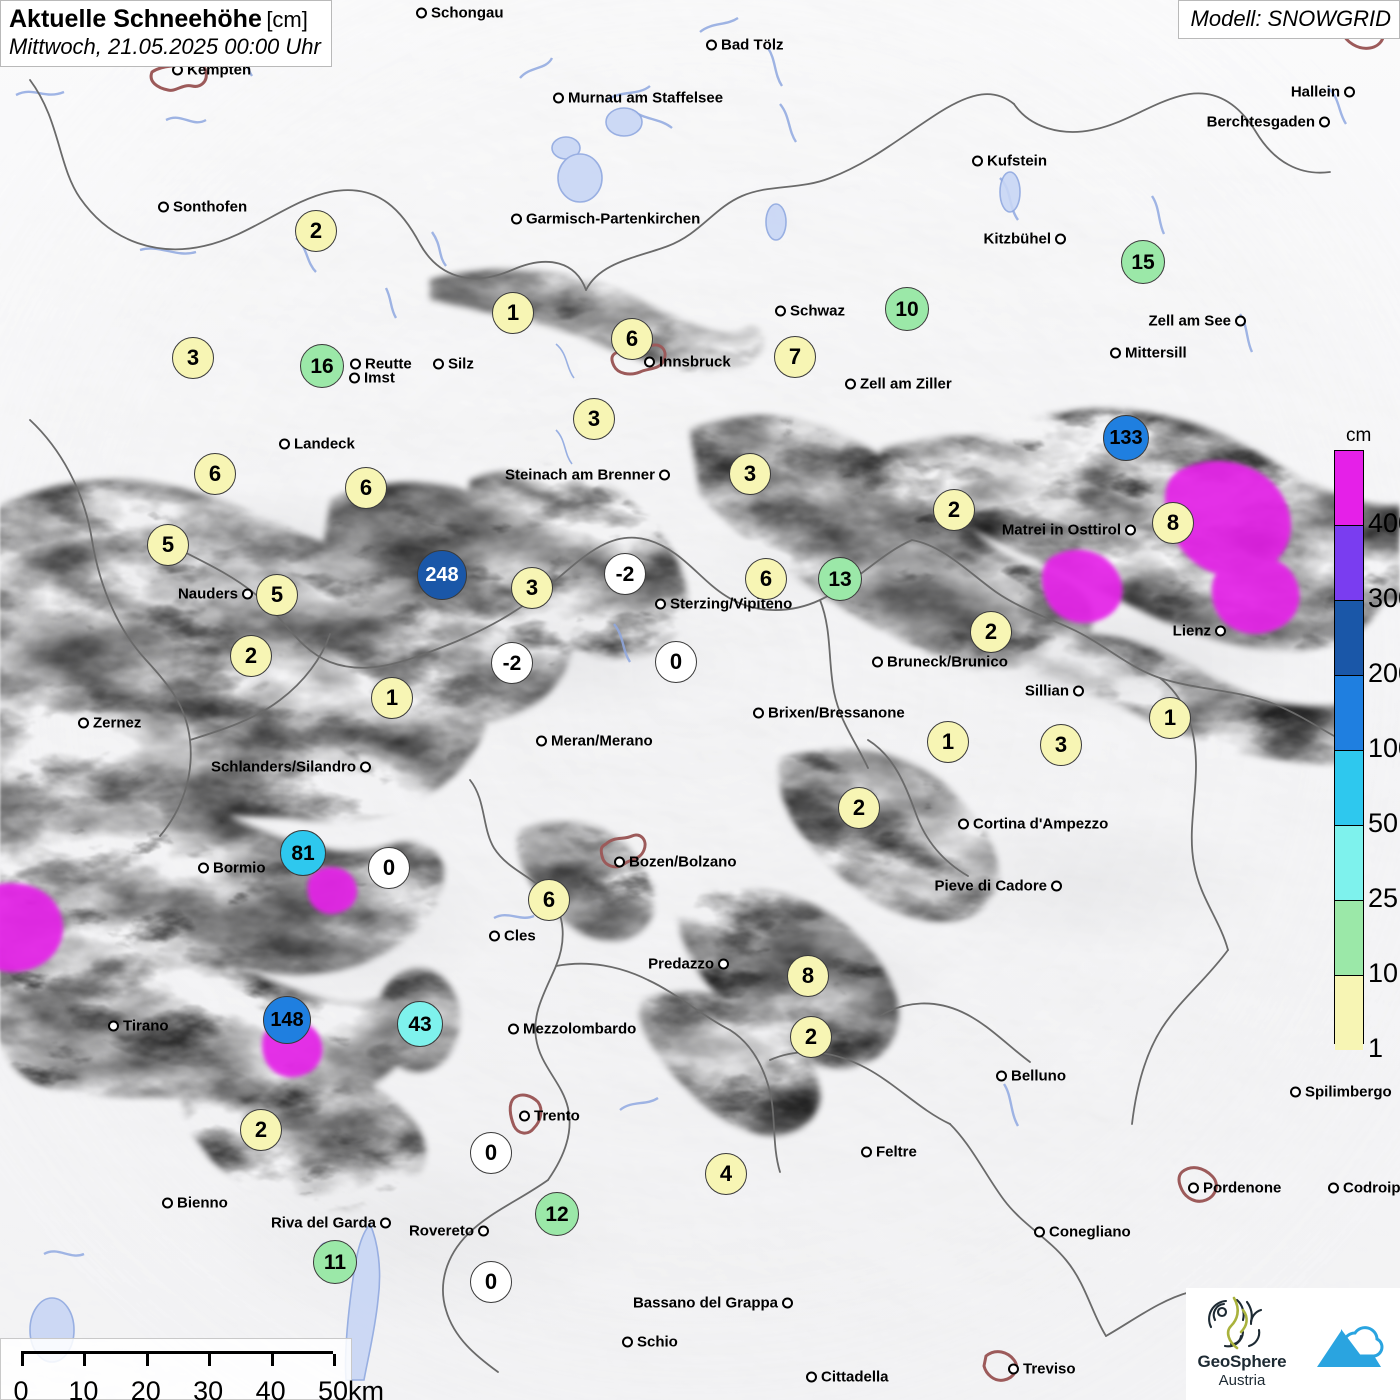 This screenshot has height=1400, width=1400. I want to click on colorbar-gradient: 400 300 200 100 50 25 10 1, so click(1367, 756).